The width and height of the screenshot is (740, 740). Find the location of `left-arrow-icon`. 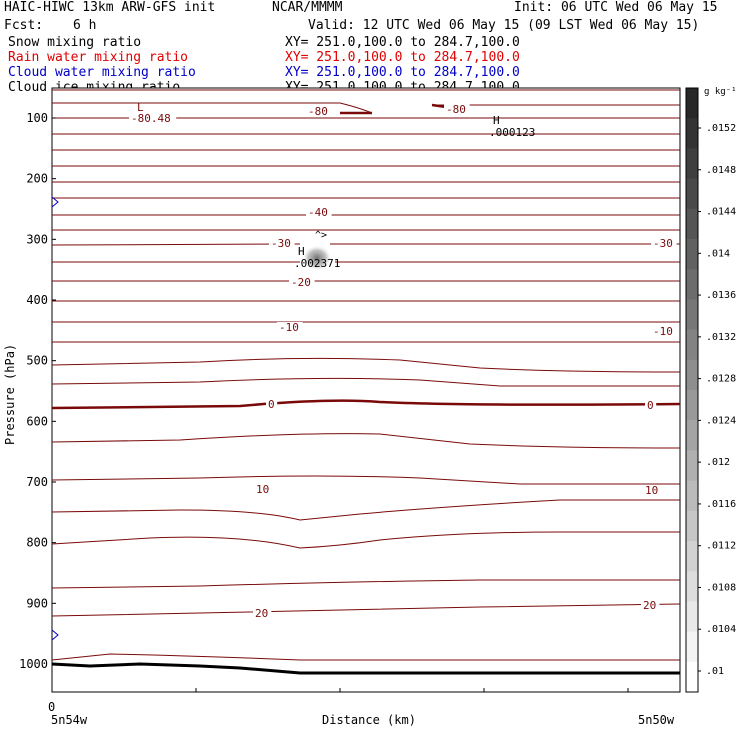

left-arrow-icon is located at coordinates (55, 202).